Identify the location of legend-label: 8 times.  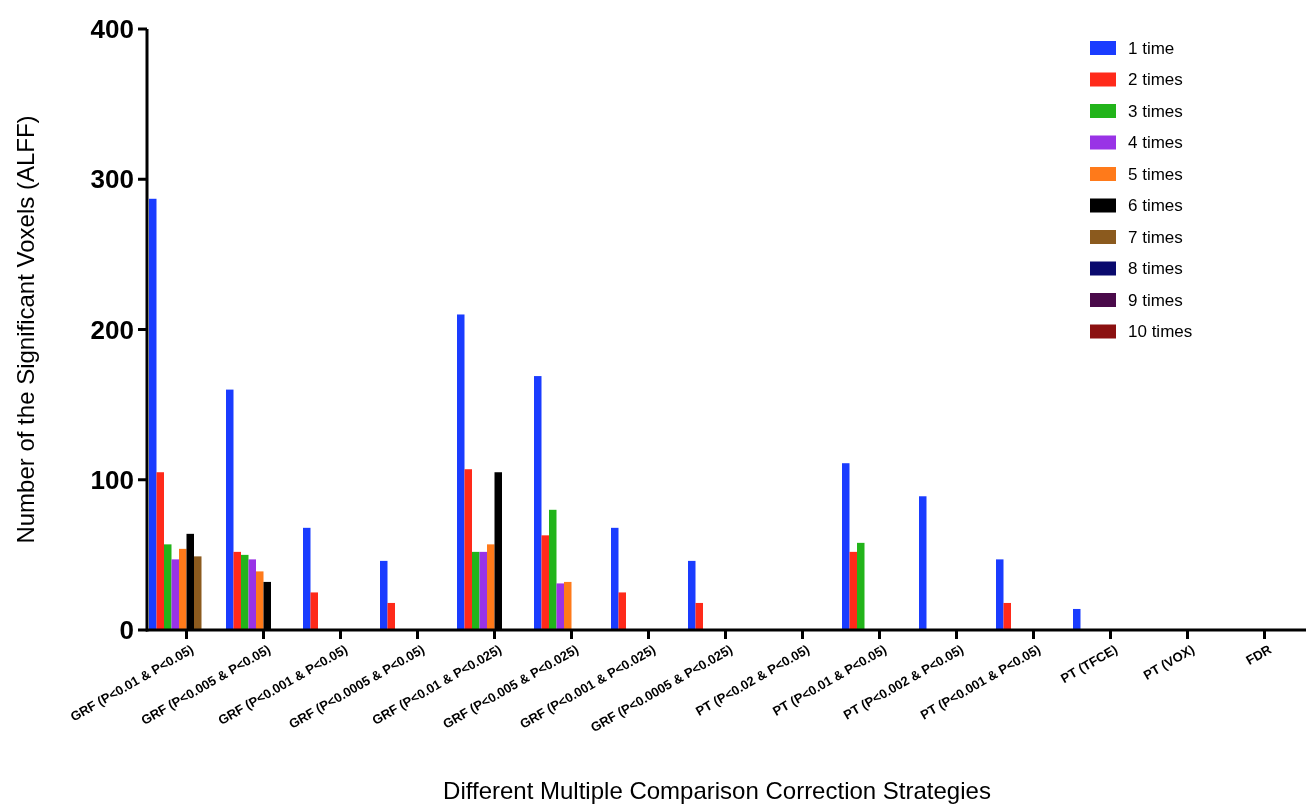
(1155, 269).